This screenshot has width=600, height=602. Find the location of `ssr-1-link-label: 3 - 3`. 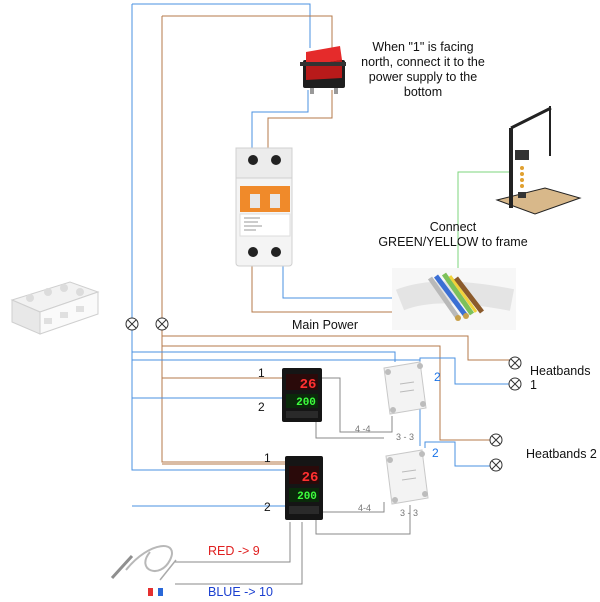

ssr-1-link-label: 3 - 3 is located at coordinates (405, 437).